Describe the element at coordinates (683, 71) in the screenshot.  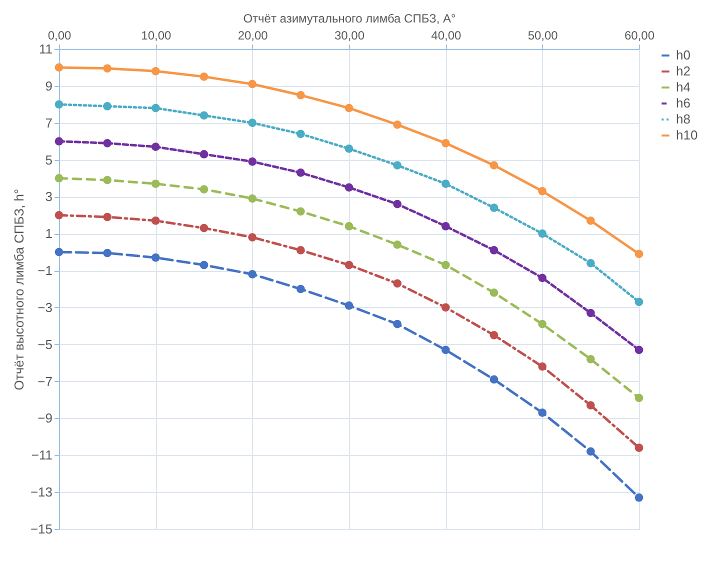
I see `legend-label: h2` at that location.